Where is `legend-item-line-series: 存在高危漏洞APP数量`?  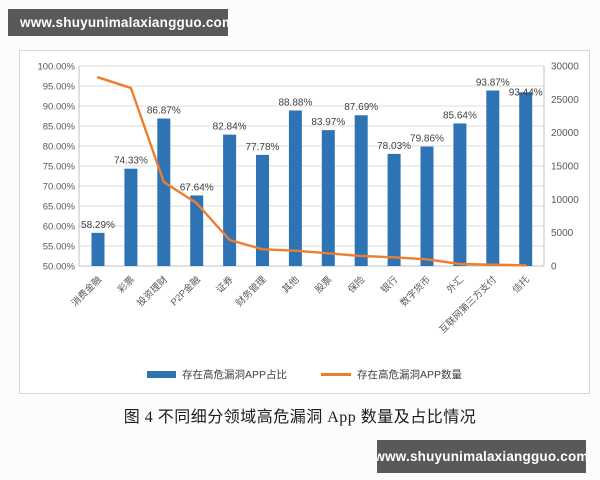 legend-item-line-series: 存在高危漏洞APP数量 is located at coordinates (391, 374).